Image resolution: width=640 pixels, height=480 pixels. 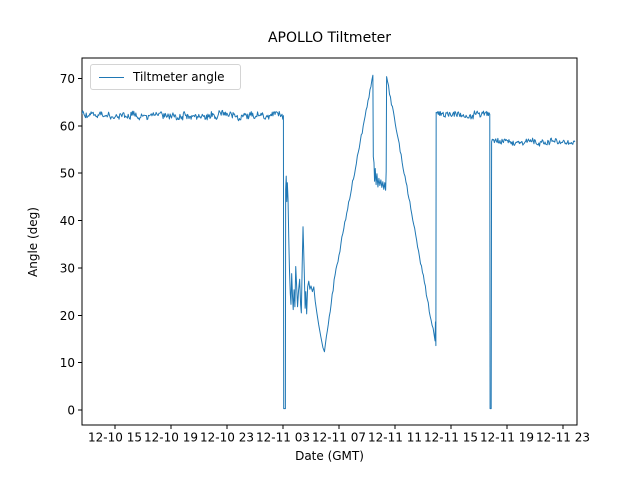 I want to click on y-tick-label: 20, so click(x=67, y=316).